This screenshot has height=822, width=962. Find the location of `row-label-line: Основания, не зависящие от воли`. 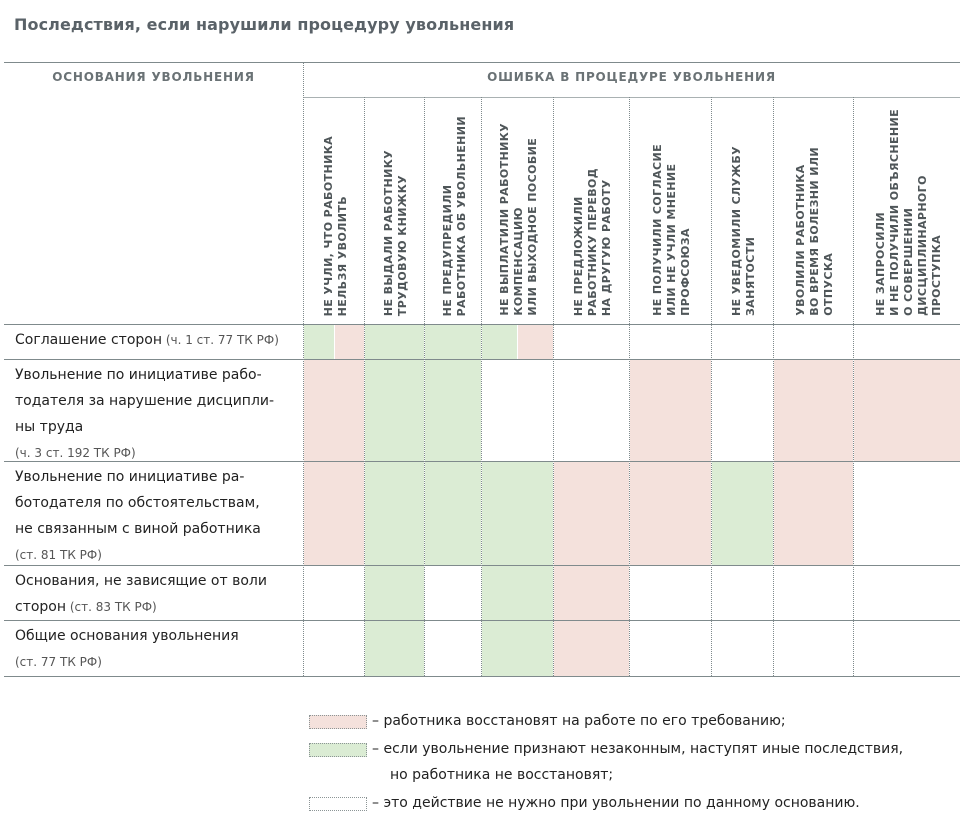

row-label-line: Основания, не зависящие от воли is located at coordinates (156, 581).